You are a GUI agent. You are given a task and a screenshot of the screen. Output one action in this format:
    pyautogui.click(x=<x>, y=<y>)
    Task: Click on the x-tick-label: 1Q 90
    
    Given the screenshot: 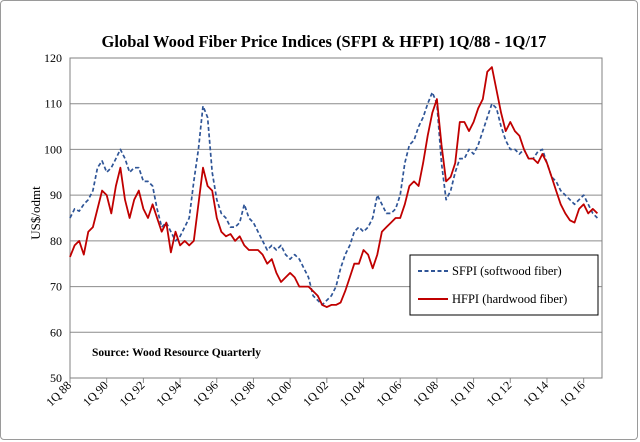 What is the action you would take?
    pyautogui.click(x=95, y=393)
    